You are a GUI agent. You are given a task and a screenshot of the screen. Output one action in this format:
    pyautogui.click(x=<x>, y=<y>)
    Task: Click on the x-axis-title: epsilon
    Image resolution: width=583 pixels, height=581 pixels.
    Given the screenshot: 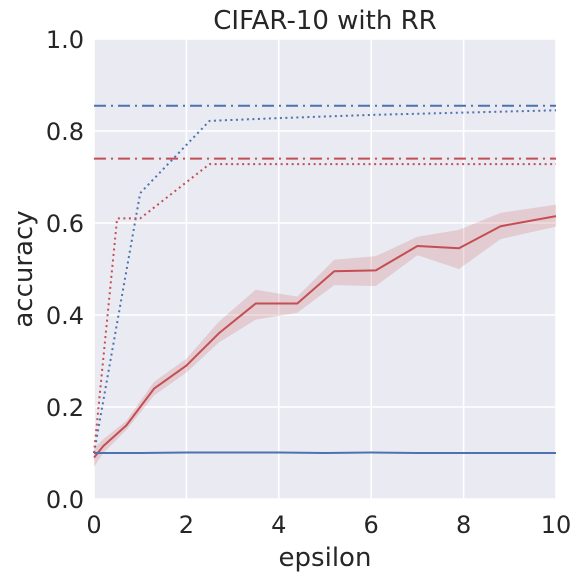 What is the action you would take?
    pyautogui.click(x=325, y=558)
    